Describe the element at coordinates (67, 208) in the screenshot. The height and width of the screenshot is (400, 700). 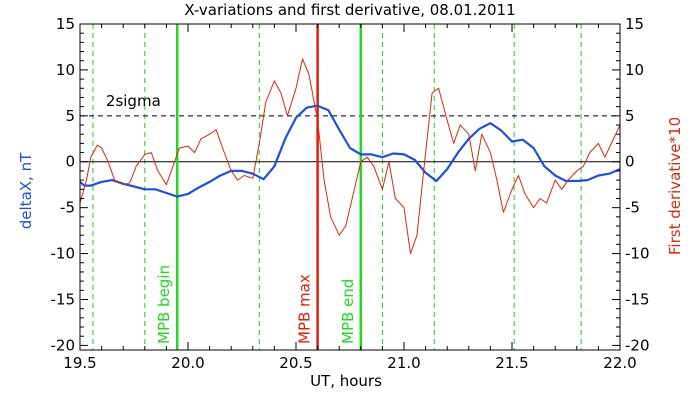
I see `y-tick-label-left-4: -5` at that location.